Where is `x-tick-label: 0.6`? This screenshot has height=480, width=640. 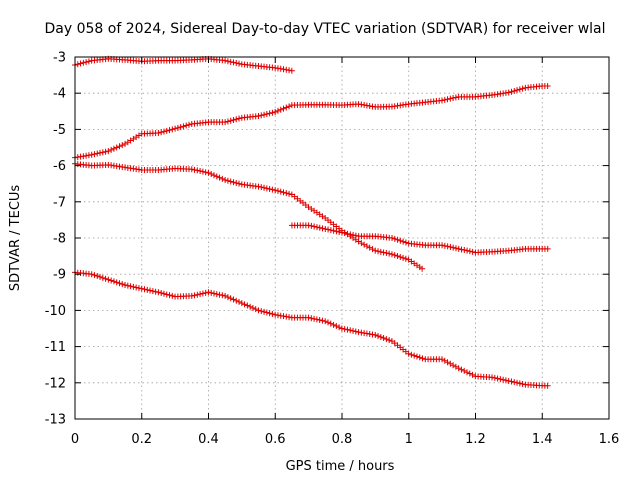
x-tick-label: 0.6 is located at coordinates (275, 439).